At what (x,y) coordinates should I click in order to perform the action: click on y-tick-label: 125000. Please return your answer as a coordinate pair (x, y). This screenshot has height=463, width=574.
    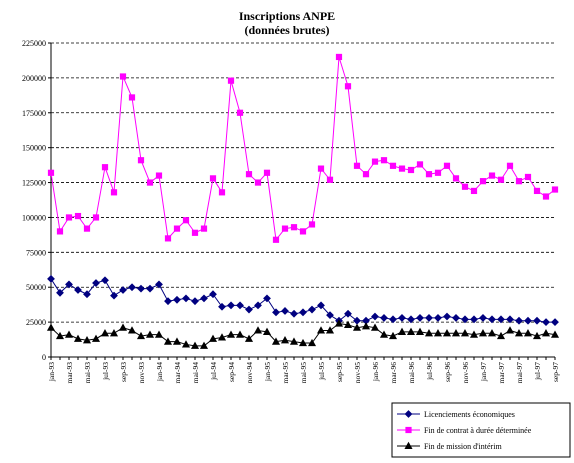
    Looking at the image, I should click on (34, 183).